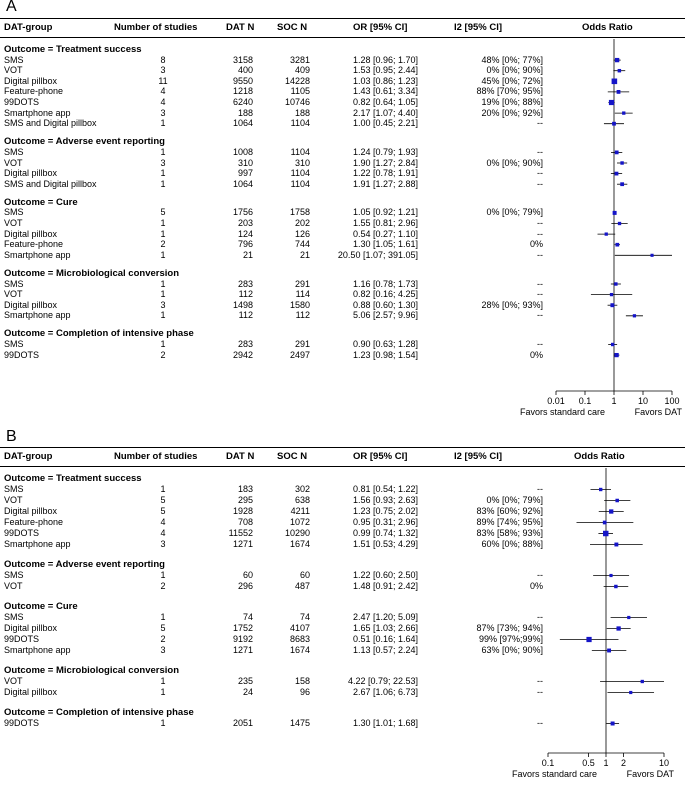 The image size is (685, 796). Describe the element at coordinates (245, 162) in the screenshot. I see `cell-dat-n: 310` at that location.